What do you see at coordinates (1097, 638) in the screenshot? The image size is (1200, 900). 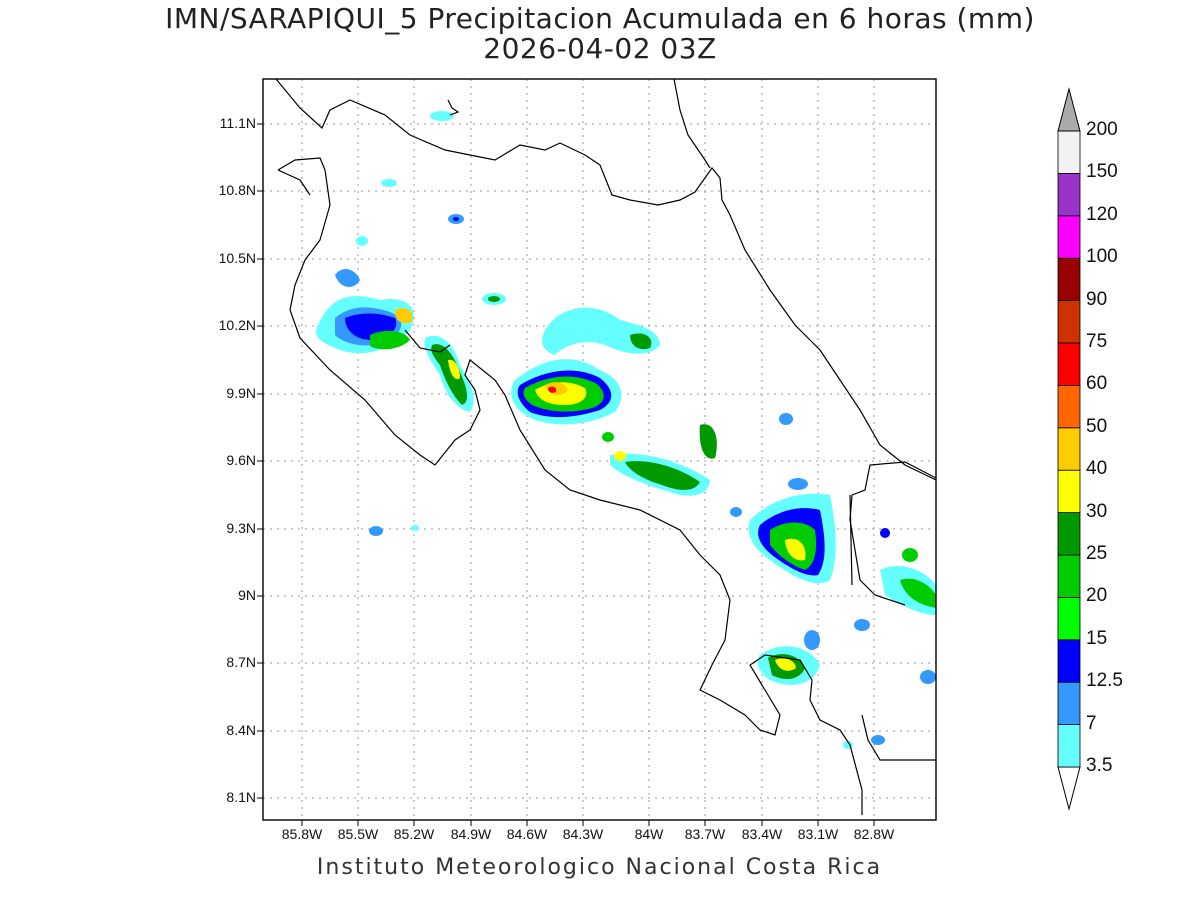 I see `colorbar-label: 15` at bounding box center [1097, 638].